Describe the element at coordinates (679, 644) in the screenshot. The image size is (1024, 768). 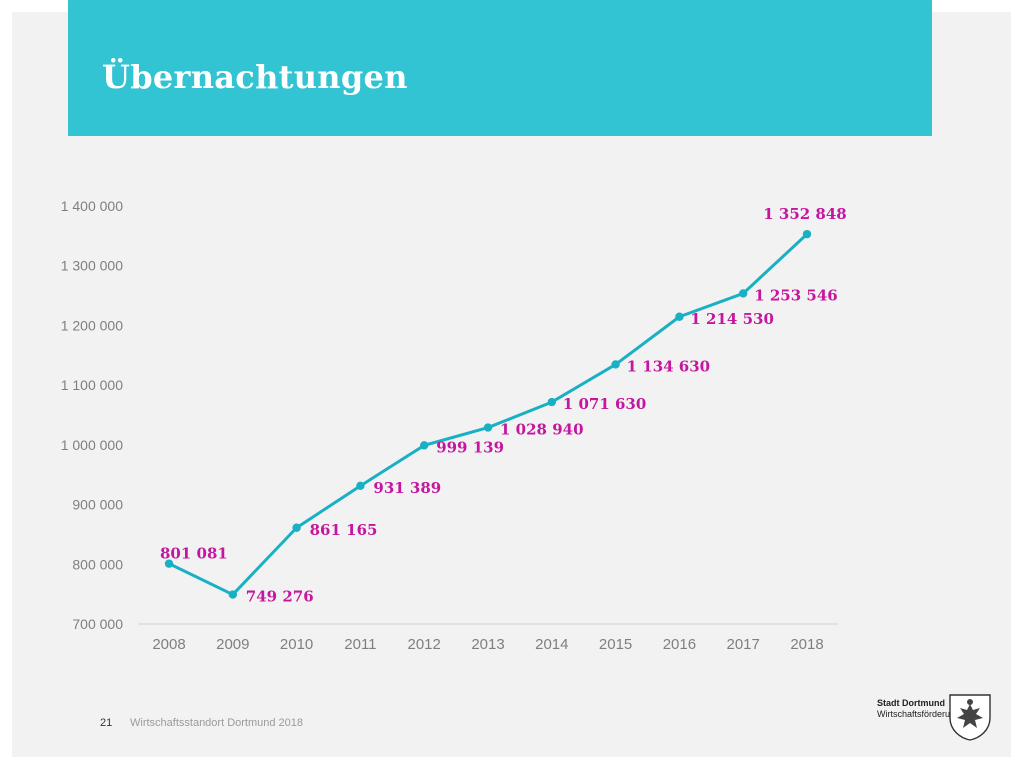
I see `x-tick-label: 2016` at that location.